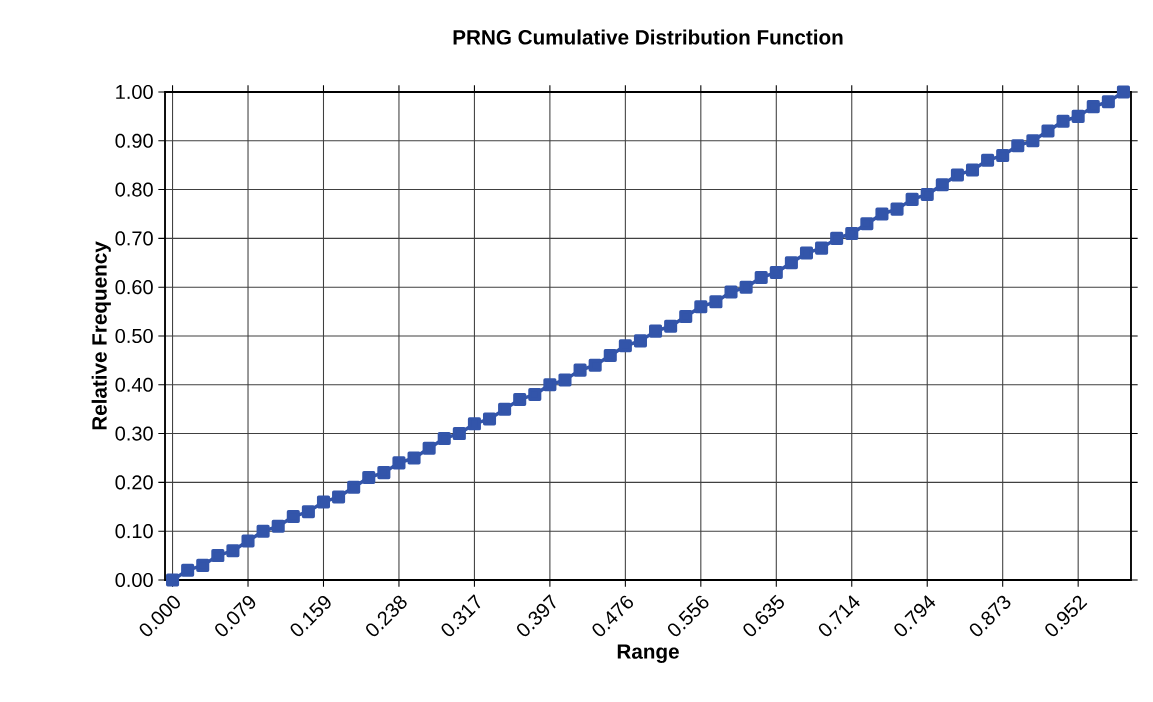  Describe the element at coordinates (134, 92) in the screenshot. I see `y-tick-label: 1.00` at that location.